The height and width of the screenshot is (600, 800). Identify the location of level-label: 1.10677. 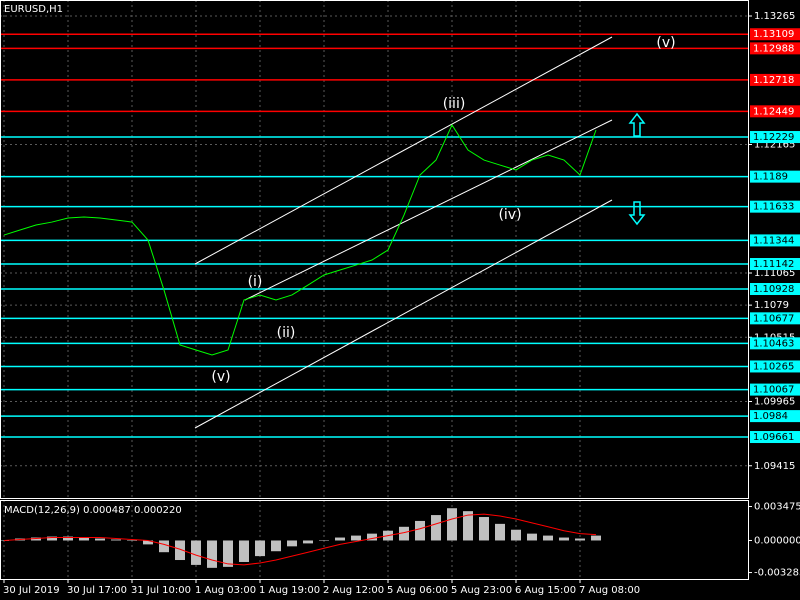
(773, 318).